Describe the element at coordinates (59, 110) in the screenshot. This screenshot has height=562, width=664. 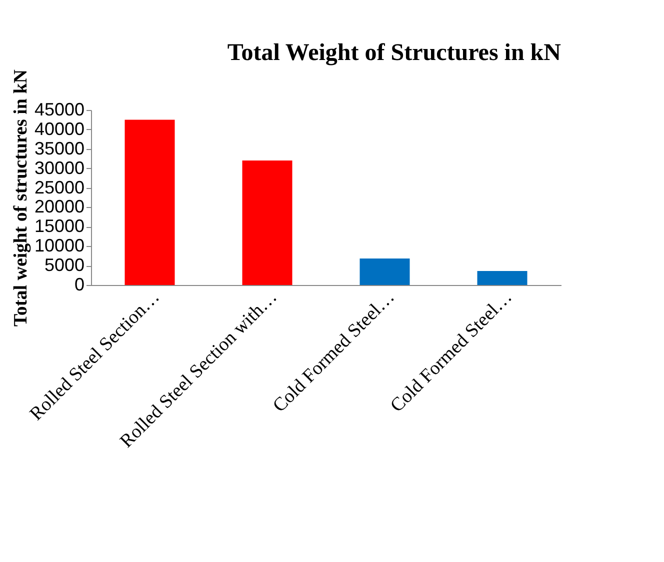
I see `y-tick-label: 45000` at that location.